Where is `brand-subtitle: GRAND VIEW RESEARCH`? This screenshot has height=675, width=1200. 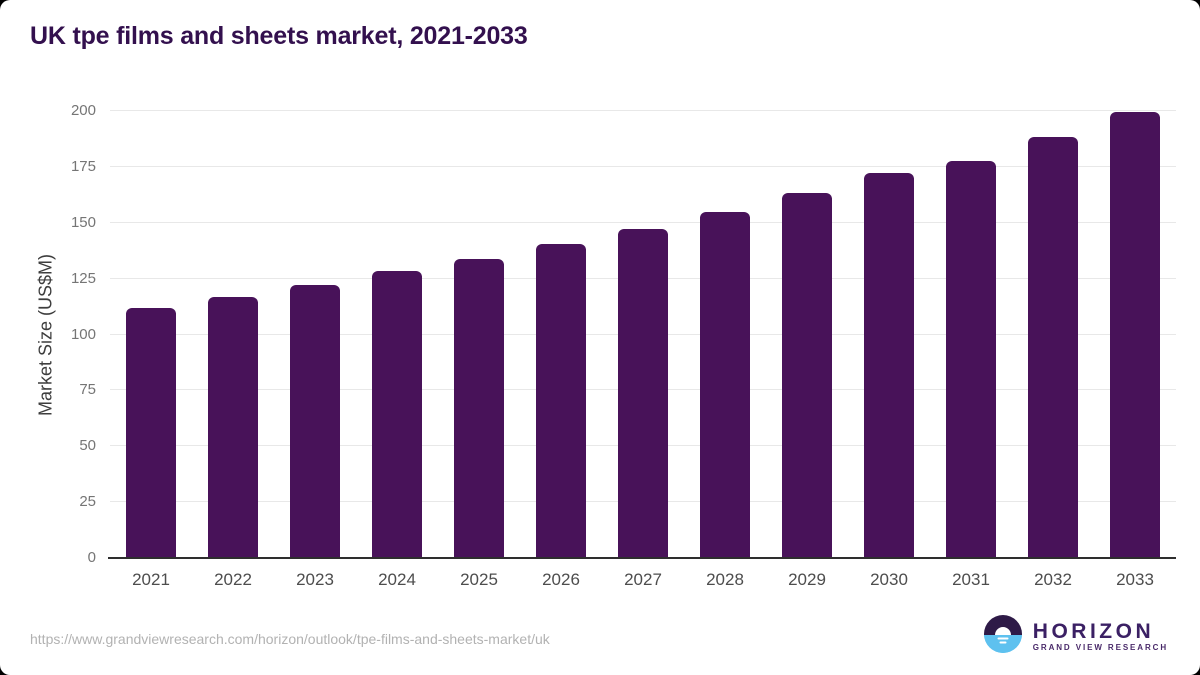 brand-subtitle: GRAND VIEW RESEARCH is located at coordinates (1100, 647).